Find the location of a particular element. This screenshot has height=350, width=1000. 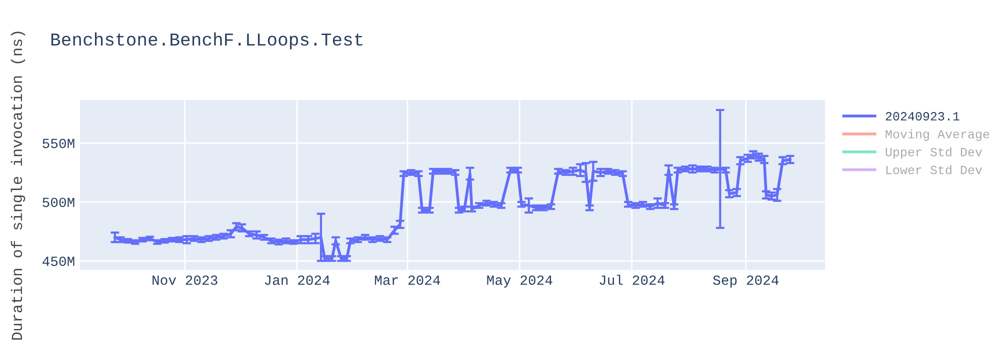

legend-label: Moving Average is located at coordinates (938, 135).